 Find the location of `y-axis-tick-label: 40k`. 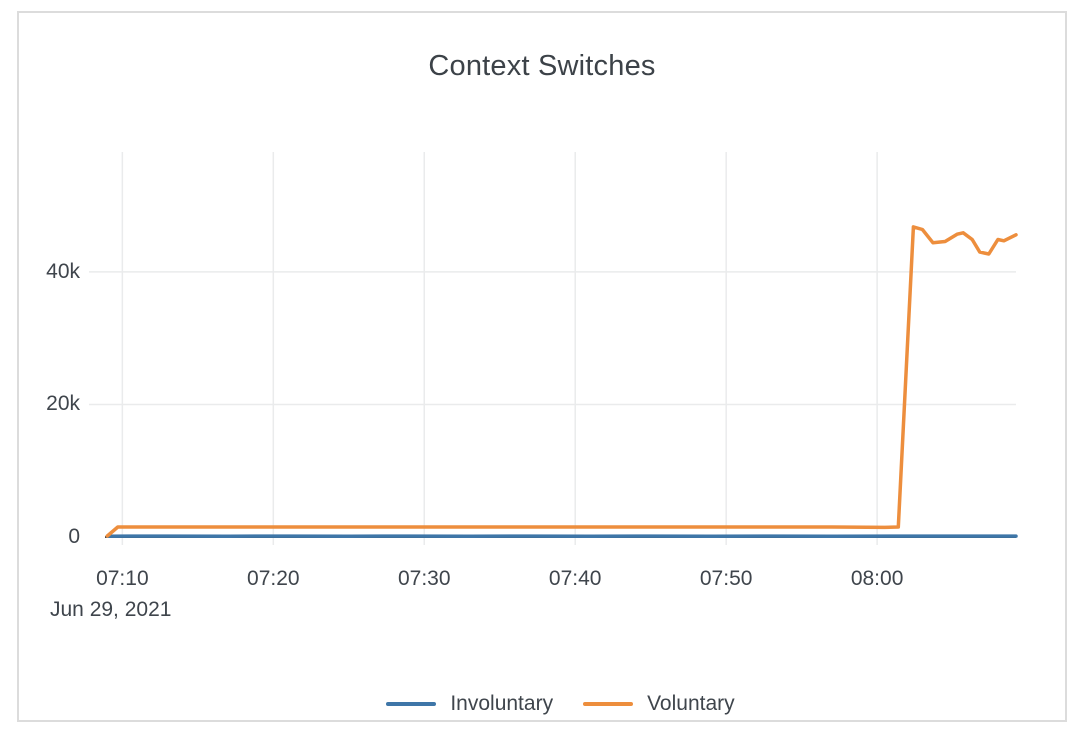

y-axis-tick-label: 40k is located at coordinates (63, 271).